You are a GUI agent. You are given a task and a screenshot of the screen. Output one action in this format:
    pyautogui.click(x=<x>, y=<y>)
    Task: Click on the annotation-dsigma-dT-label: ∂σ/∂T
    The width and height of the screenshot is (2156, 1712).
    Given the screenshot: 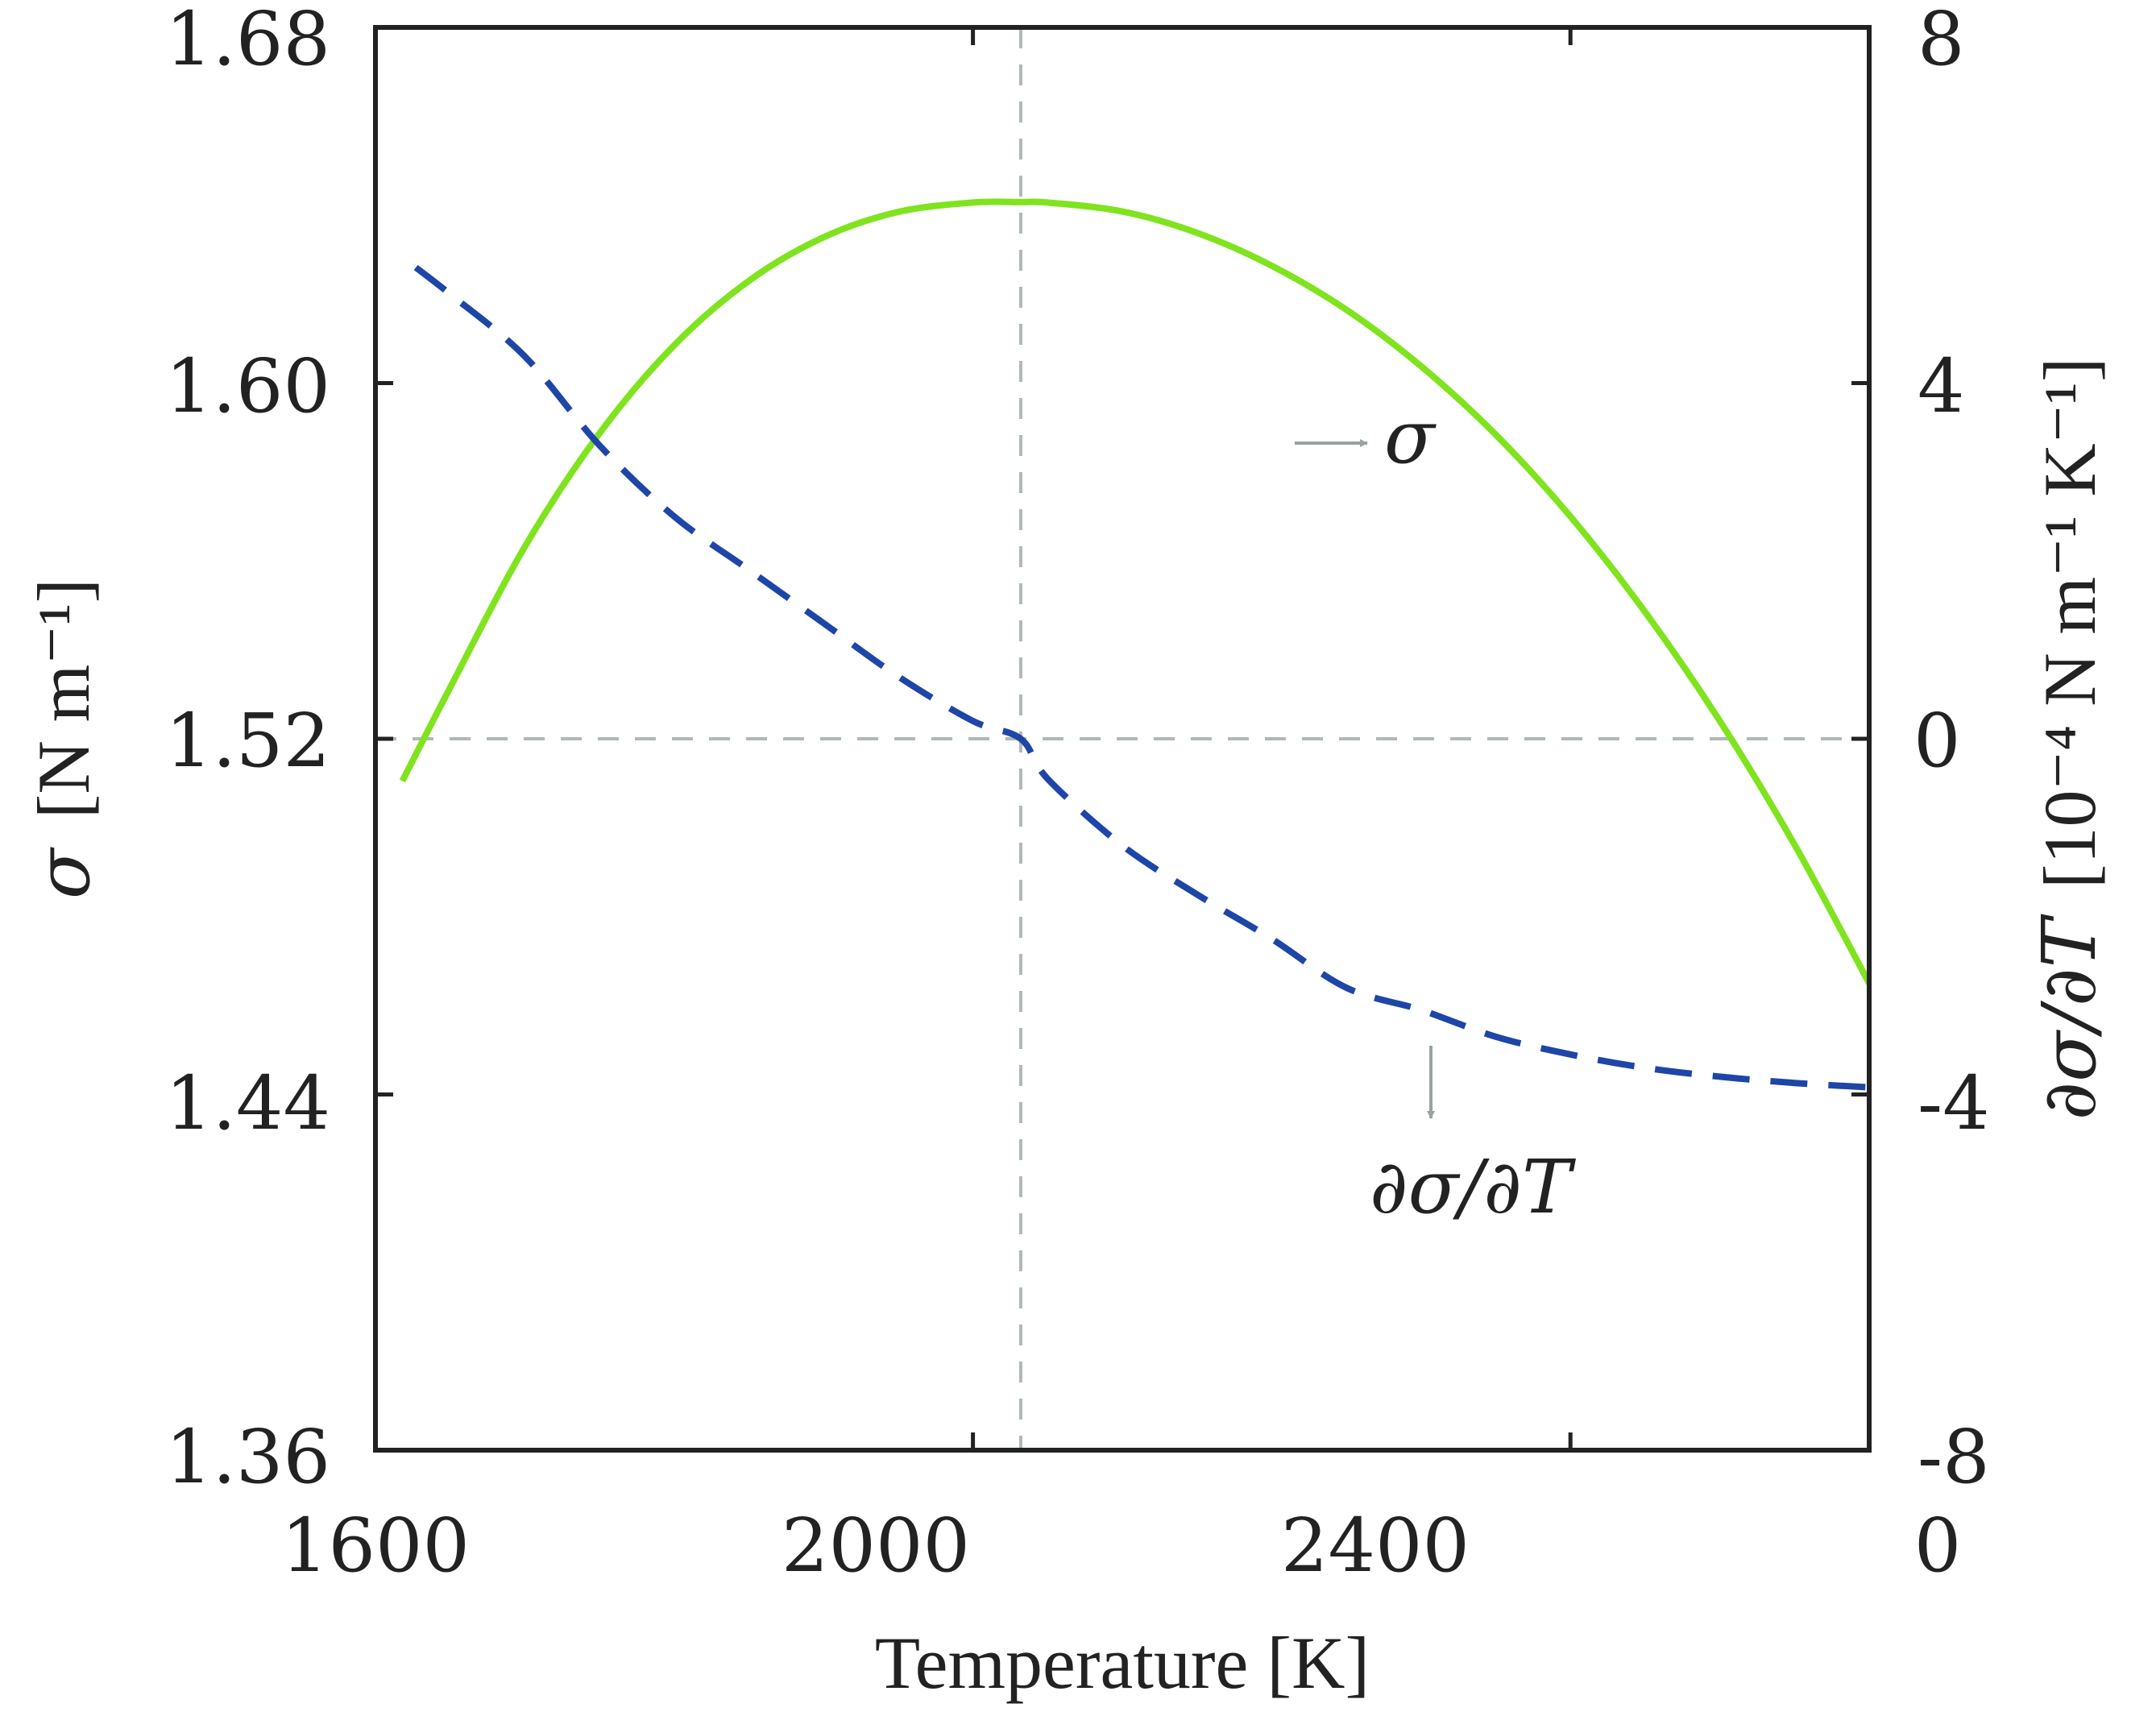 What is the action you would take?
    pyautogui.click(x=1473, y=1187)
    